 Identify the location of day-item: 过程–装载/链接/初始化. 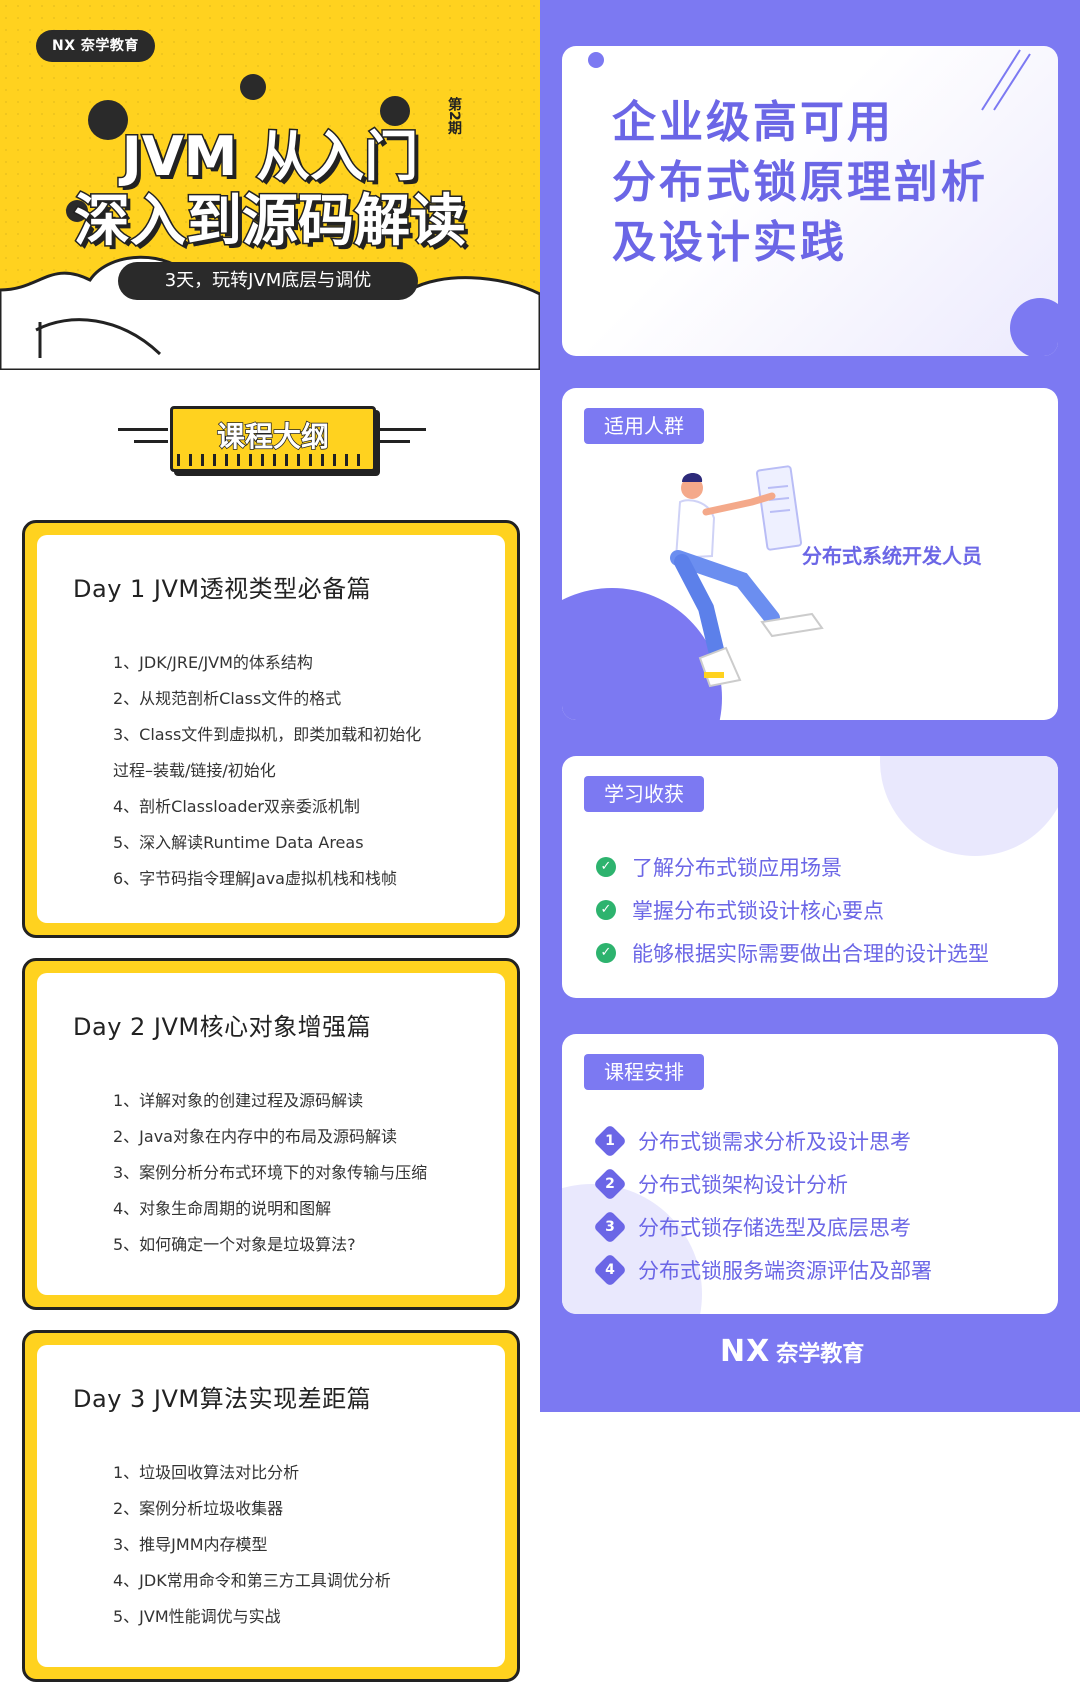
(194, 770).